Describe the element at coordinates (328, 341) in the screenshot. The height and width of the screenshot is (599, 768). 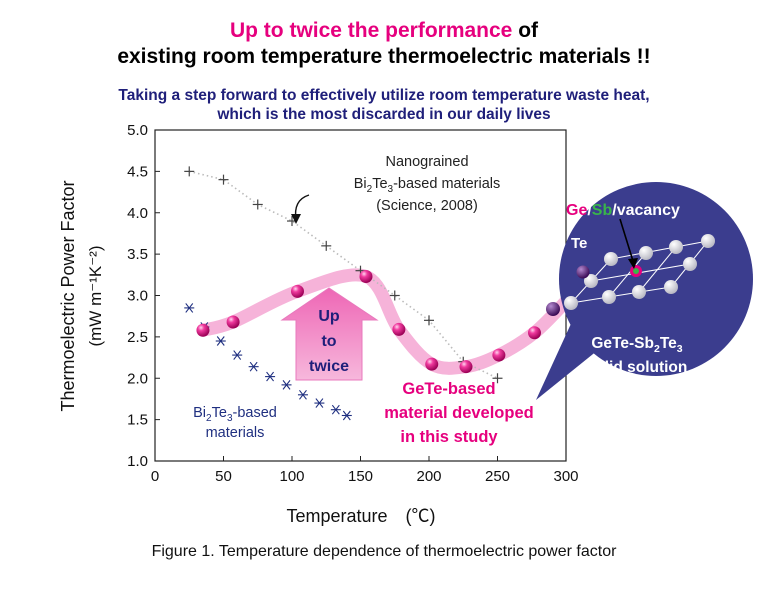
I see `arrow-label-to: to` at that location.